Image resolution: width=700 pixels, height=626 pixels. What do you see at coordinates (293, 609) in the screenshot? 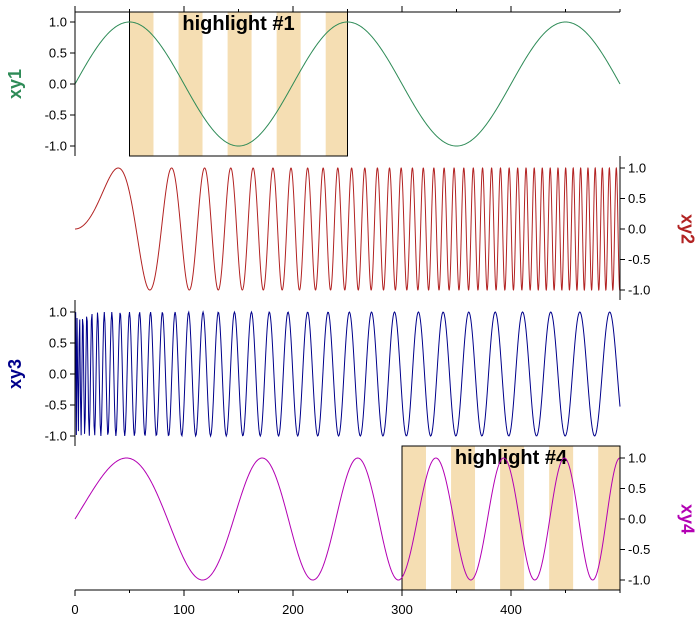
I see `x-tick-label: 200` at bounding box center [293, 609].